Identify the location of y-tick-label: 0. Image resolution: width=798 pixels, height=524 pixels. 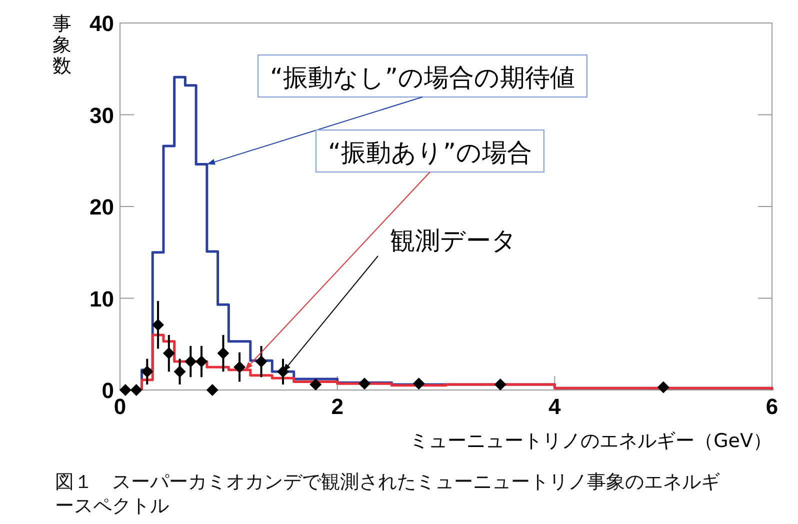
(108, 390).